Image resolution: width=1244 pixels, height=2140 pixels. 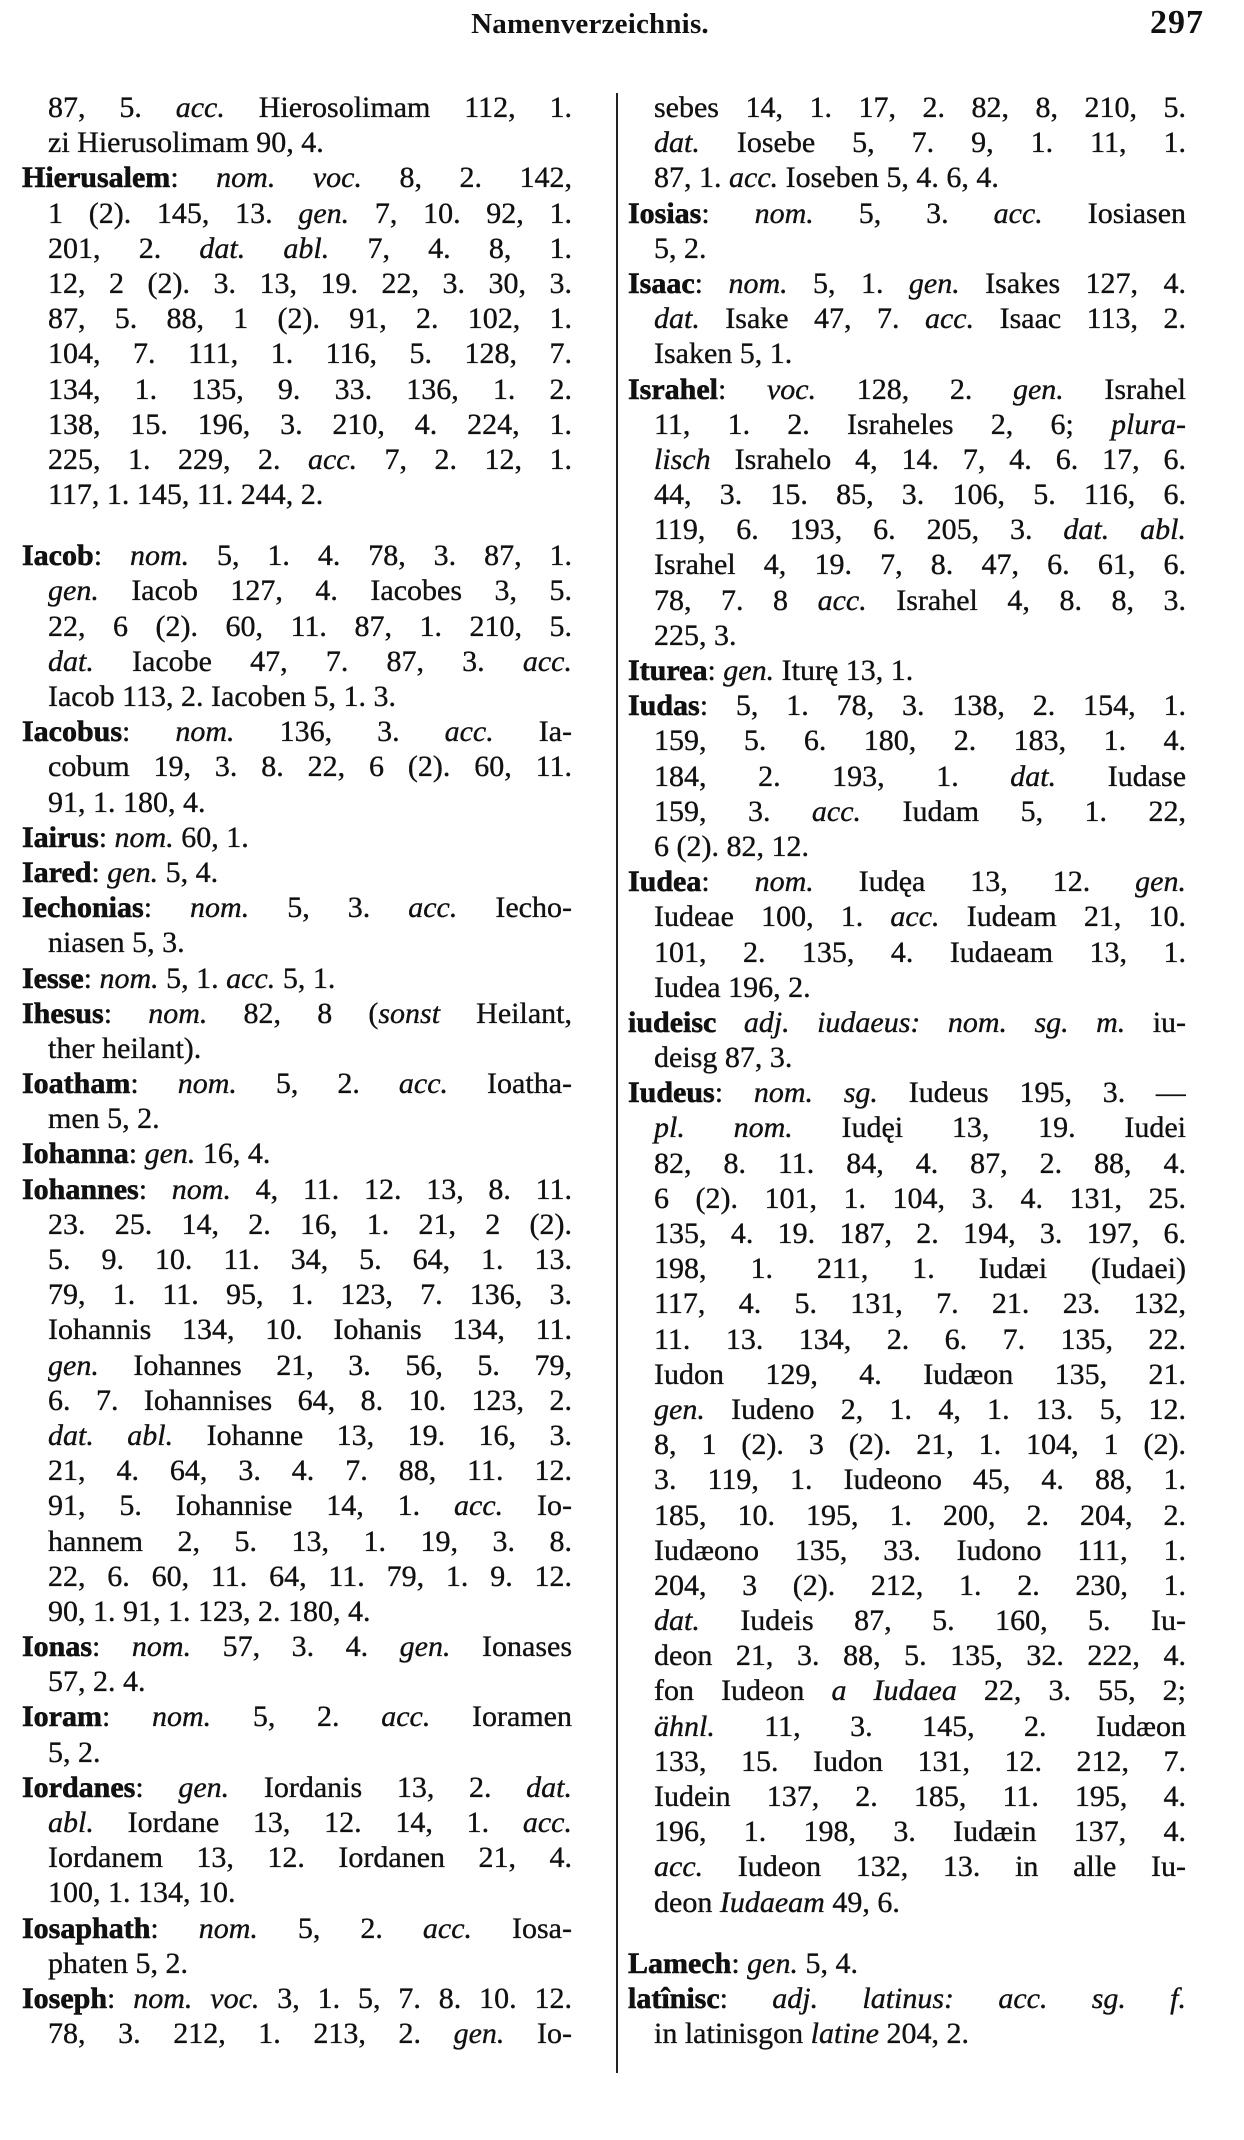 I want to click on reference-text: 49, 6., so click(x=862, y=1902).